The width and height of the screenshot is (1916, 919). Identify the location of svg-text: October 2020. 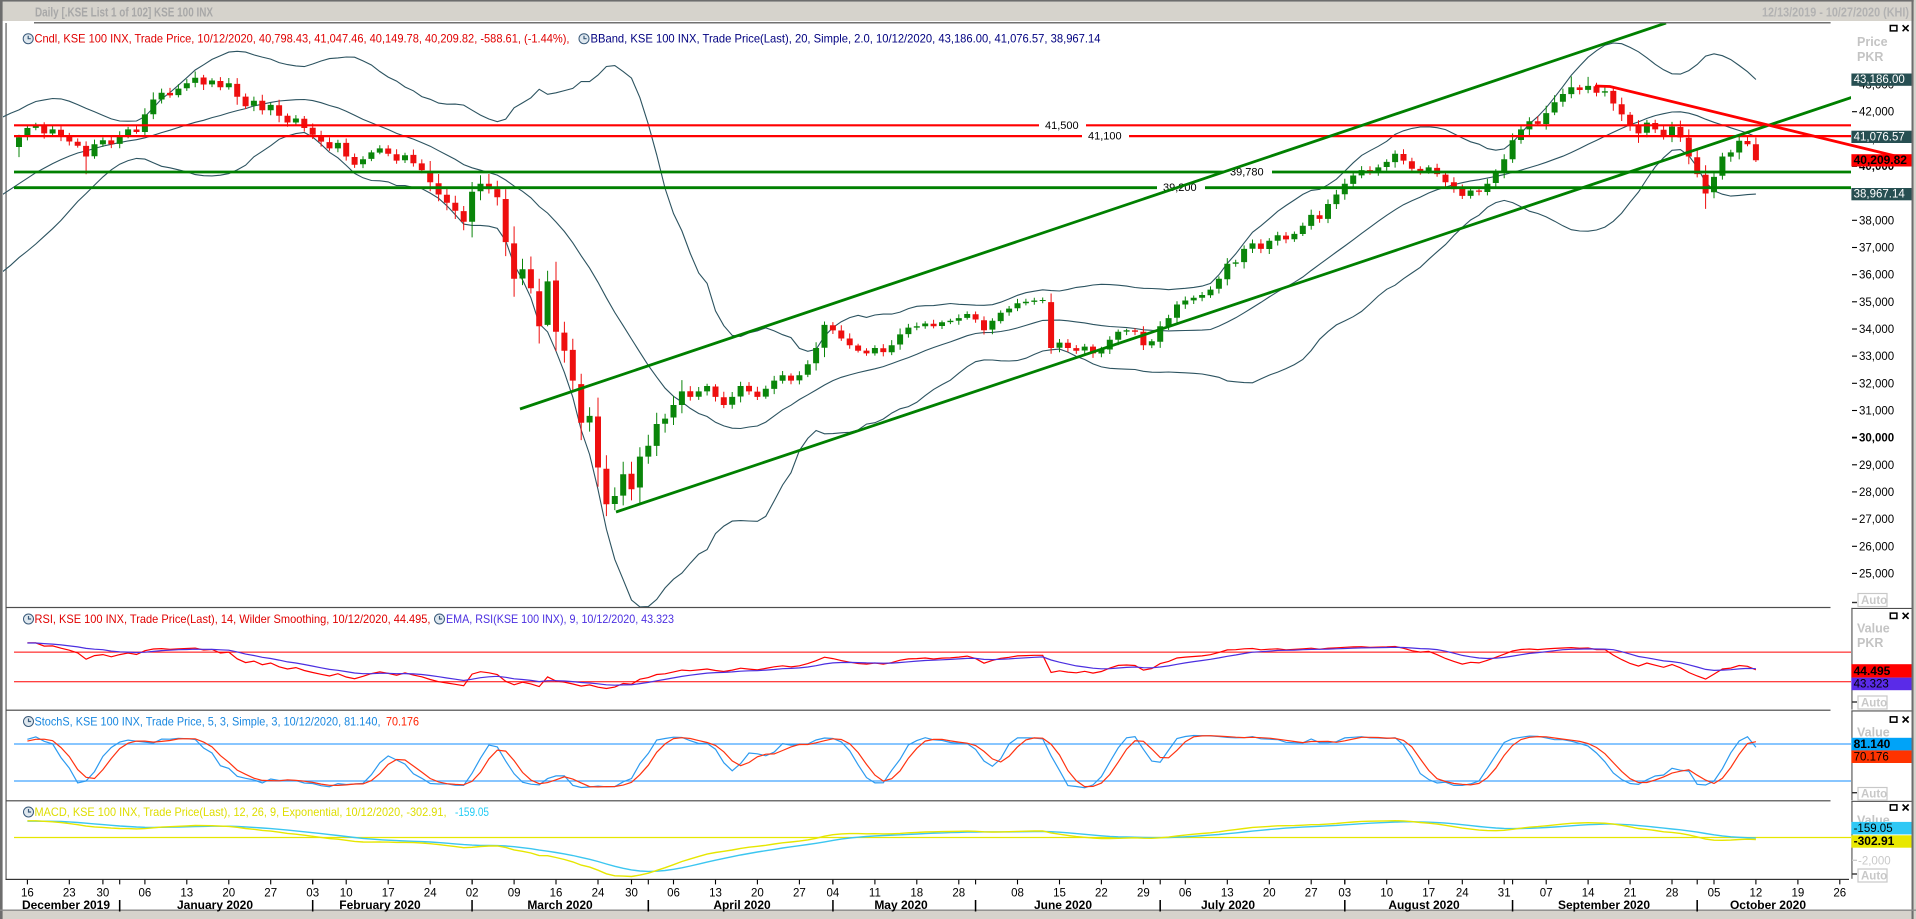
(1768, 905).